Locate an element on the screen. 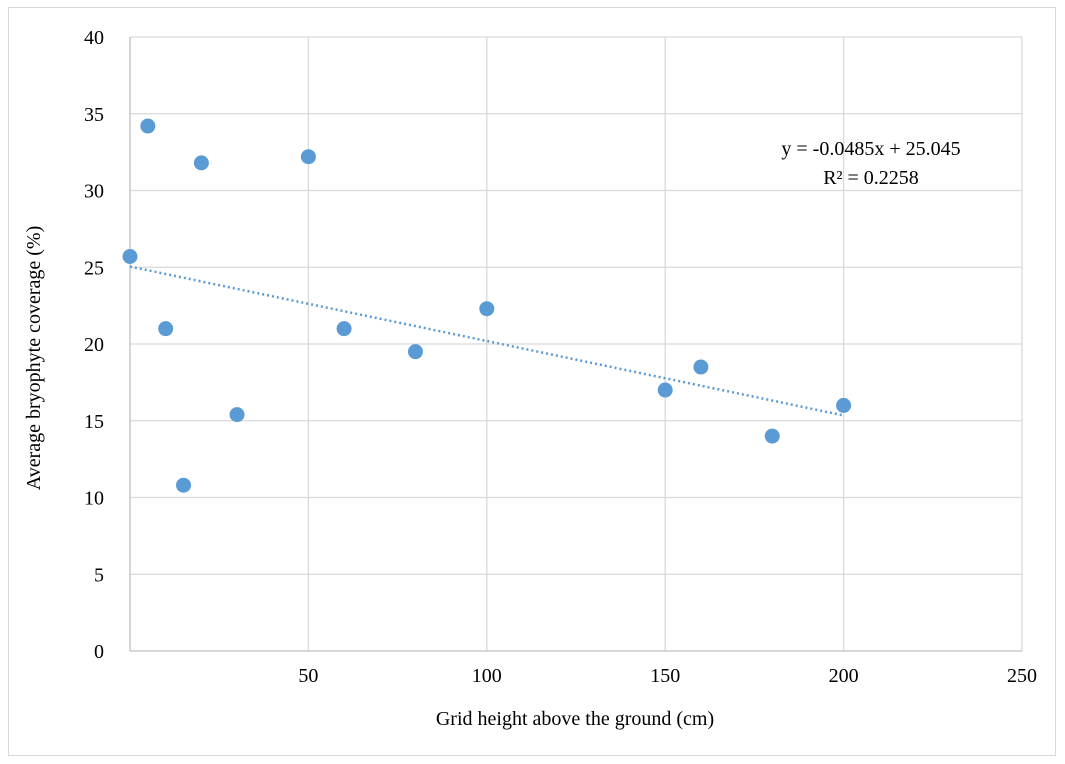 The width and height of the screenshot is (1065, 764). x-tick-labels: 50 100 150 200 250 is located at coordinates (667, 676).